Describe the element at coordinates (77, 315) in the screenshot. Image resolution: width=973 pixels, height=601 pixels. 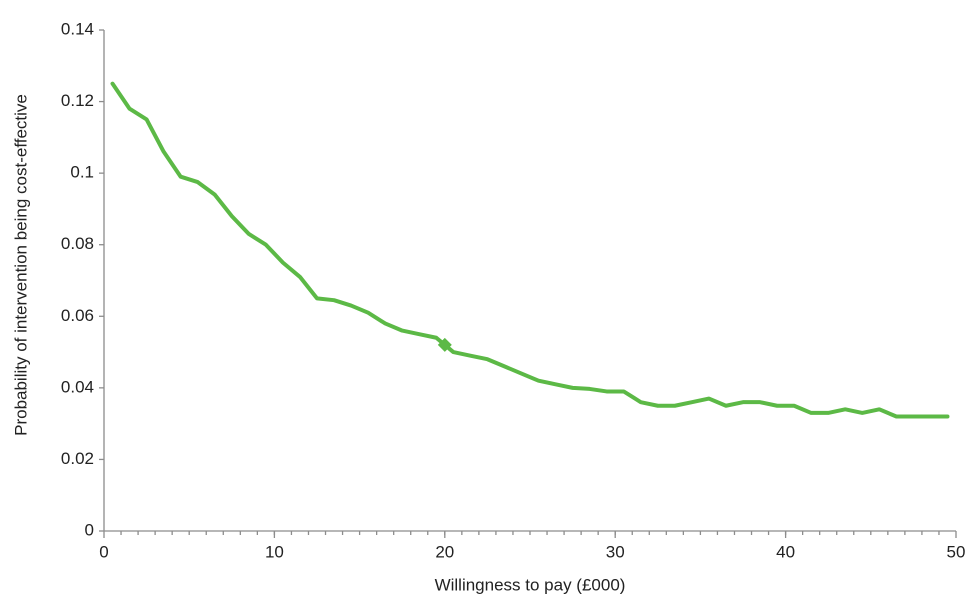
I see `y-tick-label: 0.06` at that location.